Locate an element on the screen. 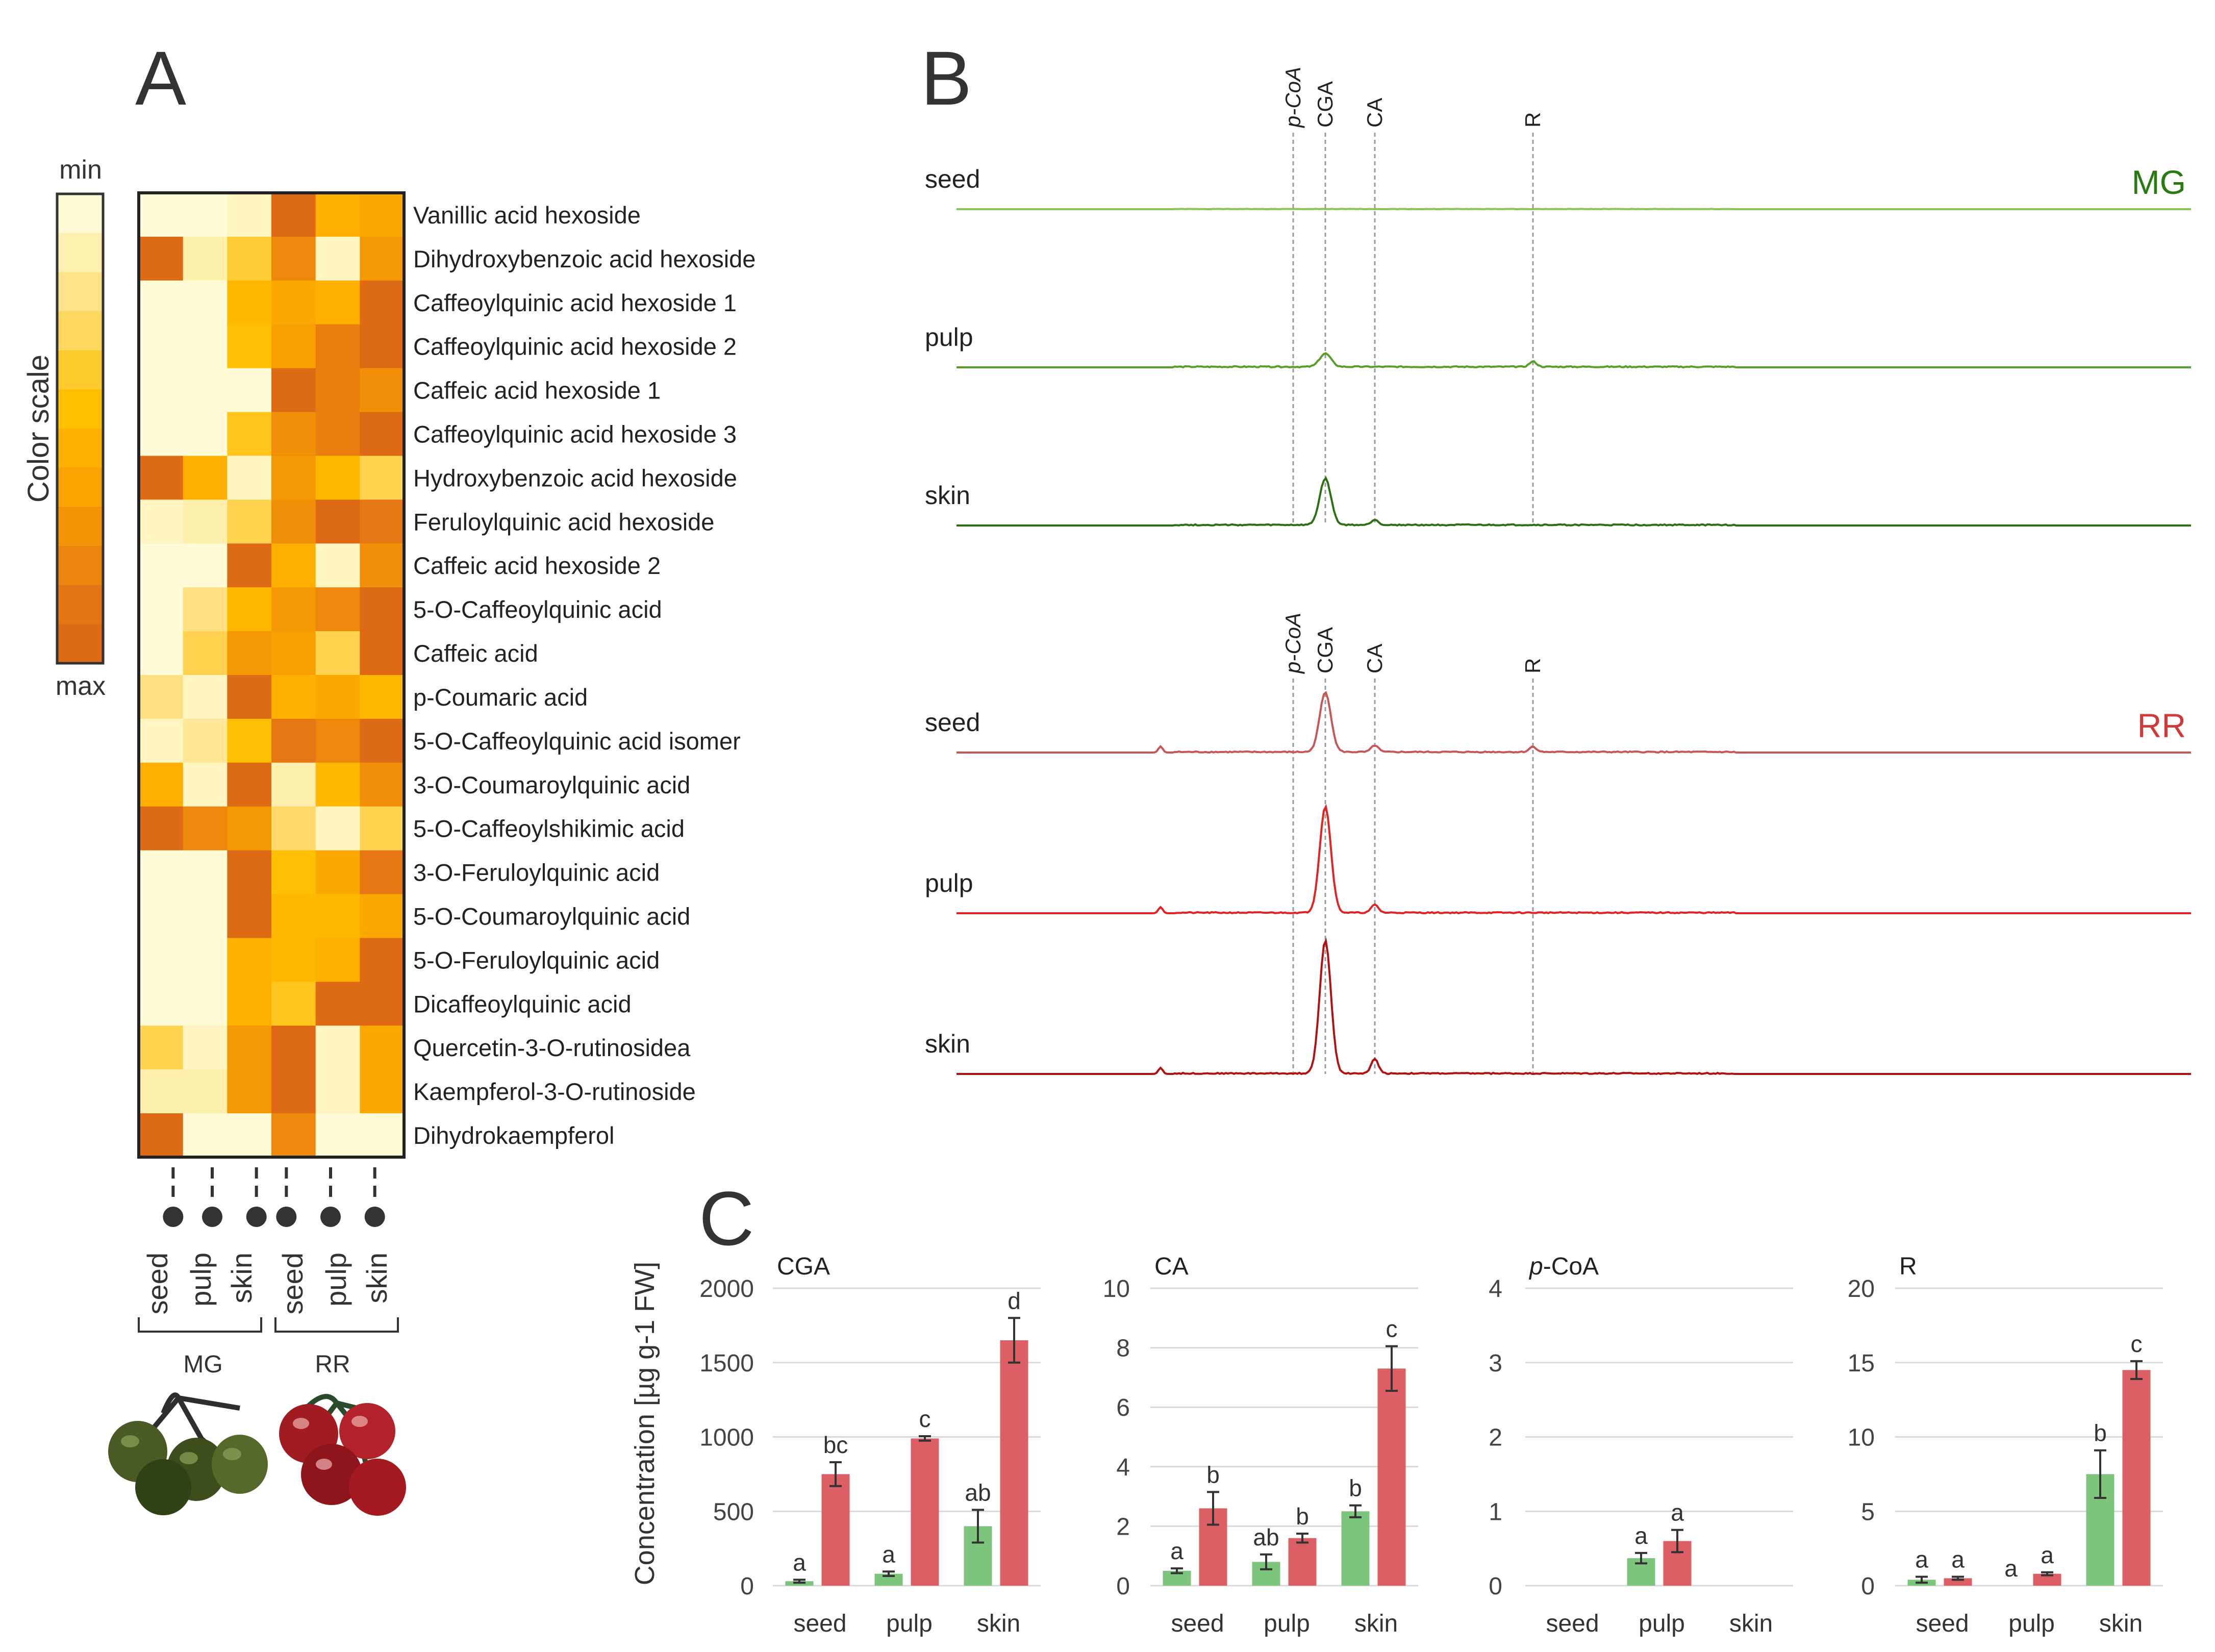 This screenshot has width=2215, height=1652. heatmap-cell-5-o-caffeoylquinic-acid-rr-pulp is located at coordinates (338, 609).